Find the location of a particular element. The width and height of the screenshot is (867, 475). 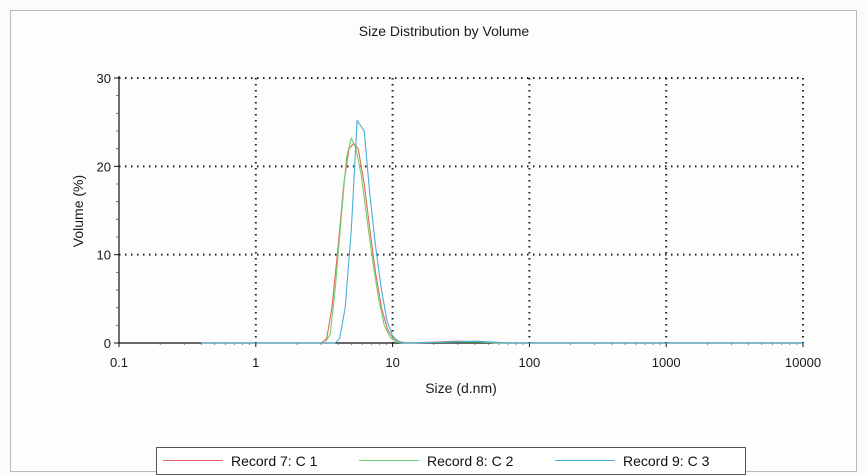

legend-item: Record 7: C 1 is located at coordinates (255, 461).